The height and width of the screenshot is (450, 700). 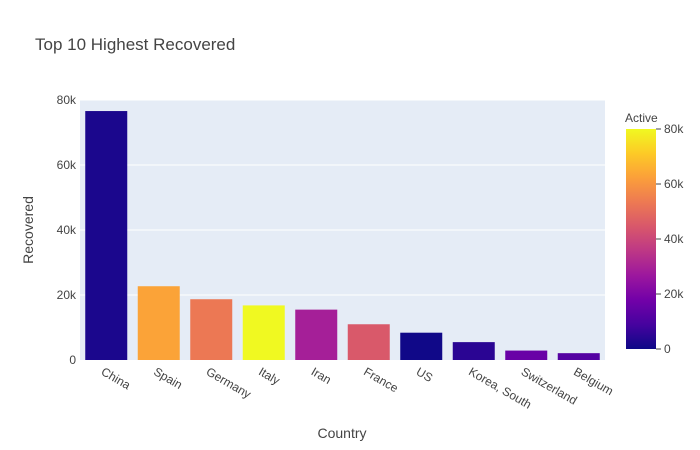 I want to click on x-tick-label: Belgium, so click(x=593, y=381).